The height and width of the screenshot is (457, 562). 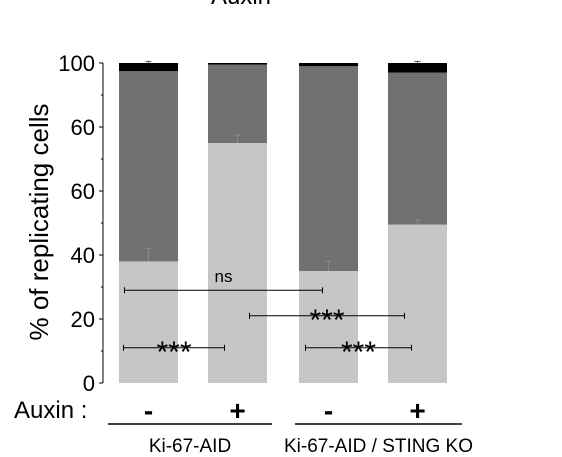 What do you see at coordinates (241, 5) in the screenshot?
I see `chart-title: Auxin` at bounding box center [241, 5].